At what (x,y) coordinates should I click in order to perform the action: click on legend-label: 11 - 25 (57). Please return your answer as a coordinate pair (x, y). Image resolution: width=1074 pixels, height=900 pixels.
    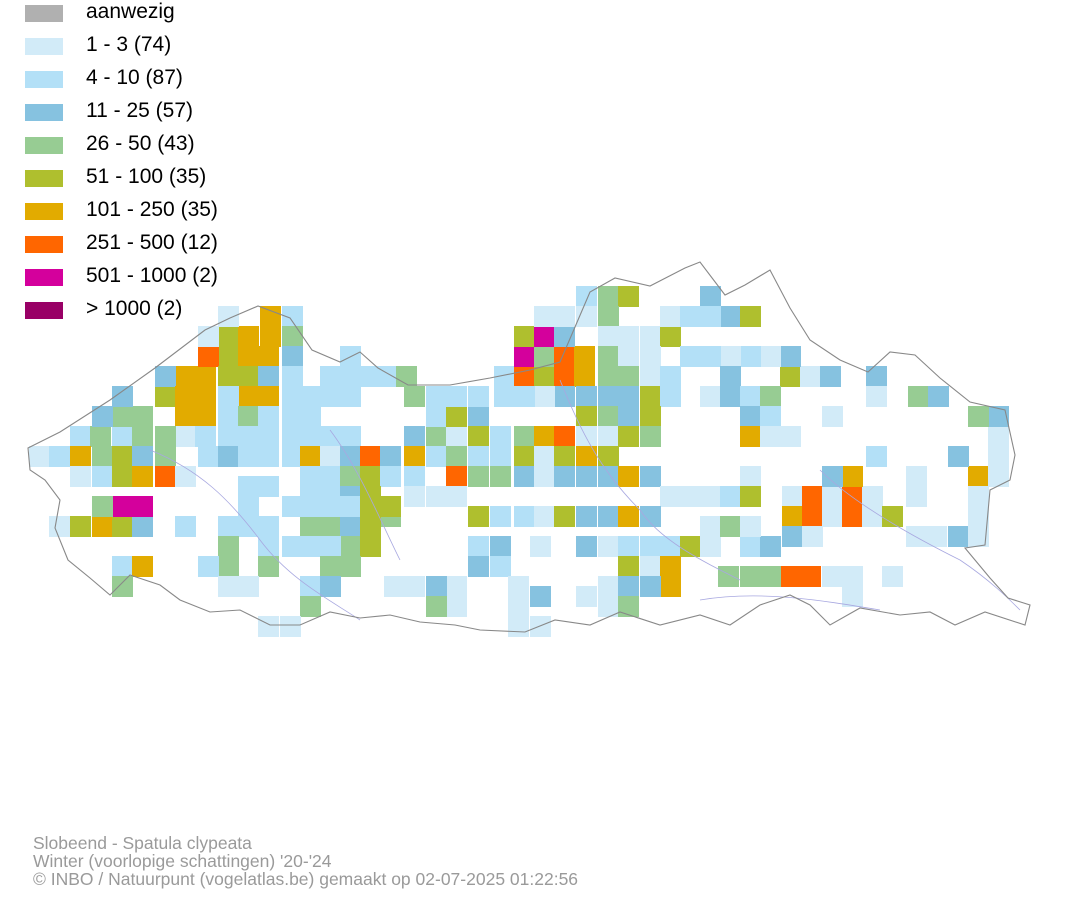
    Looking at the image, I should click on (139, 110).